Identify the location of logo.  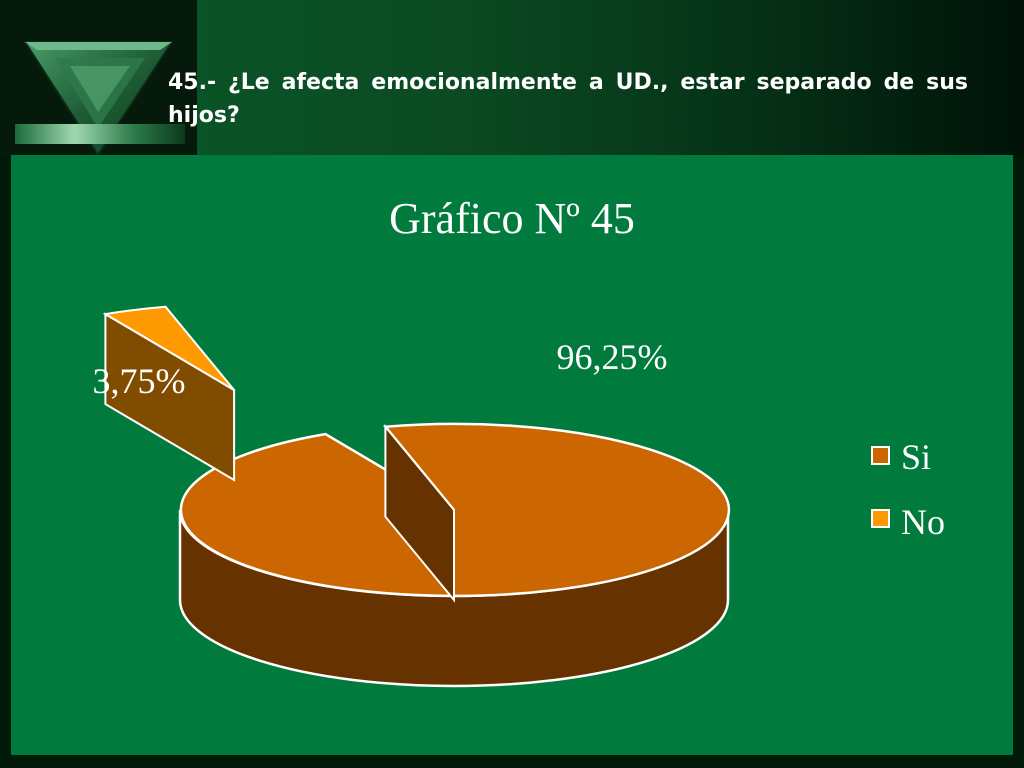
(98, 77).